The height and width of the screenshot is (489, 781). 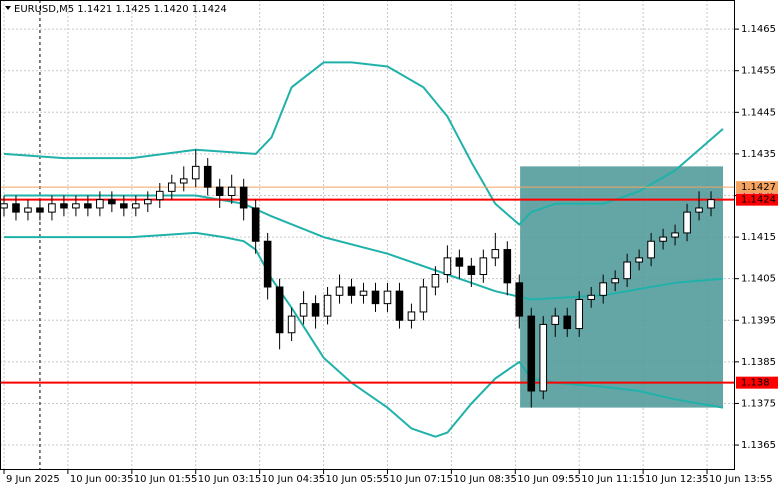 What do you see at coordinates (166, 479) in the screenshot?
I see `x-tick-label: 10 Jun 01:55` at bounding box center [166, 479].